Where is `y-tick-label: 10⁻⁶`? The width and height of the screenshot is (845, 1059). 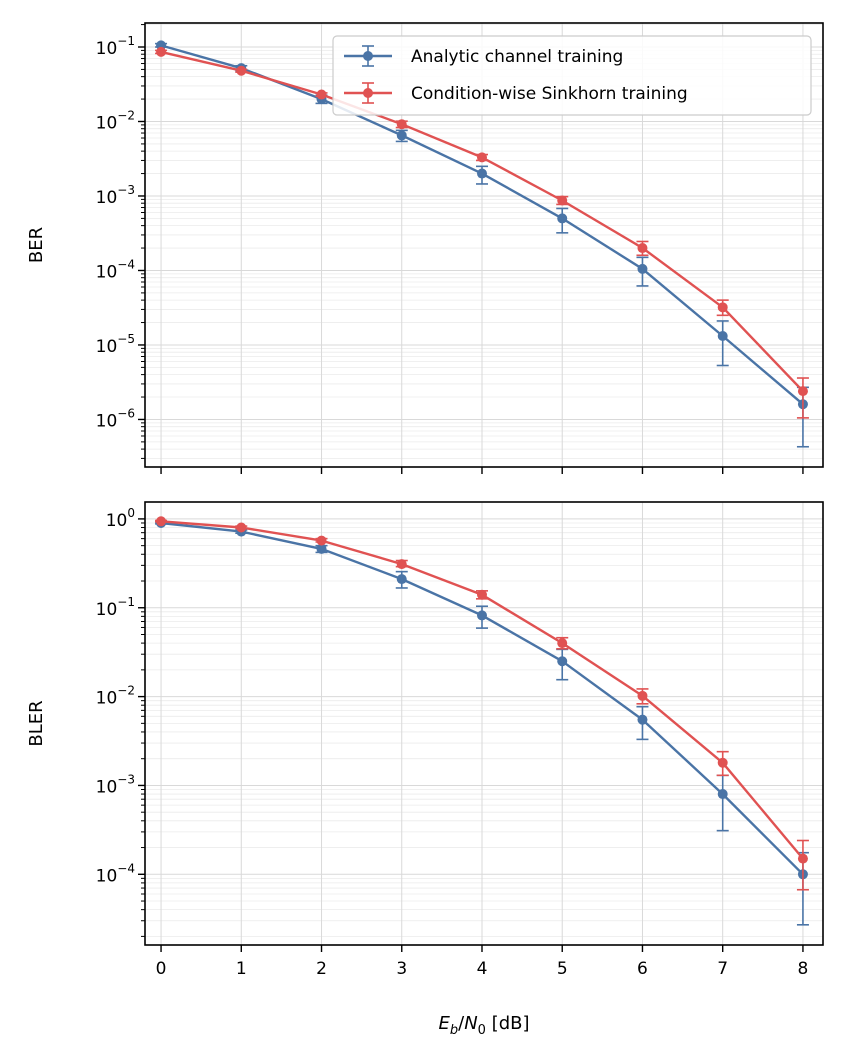 y-tick-label: 10⁻⁶ is located at coordinates (115, 418).